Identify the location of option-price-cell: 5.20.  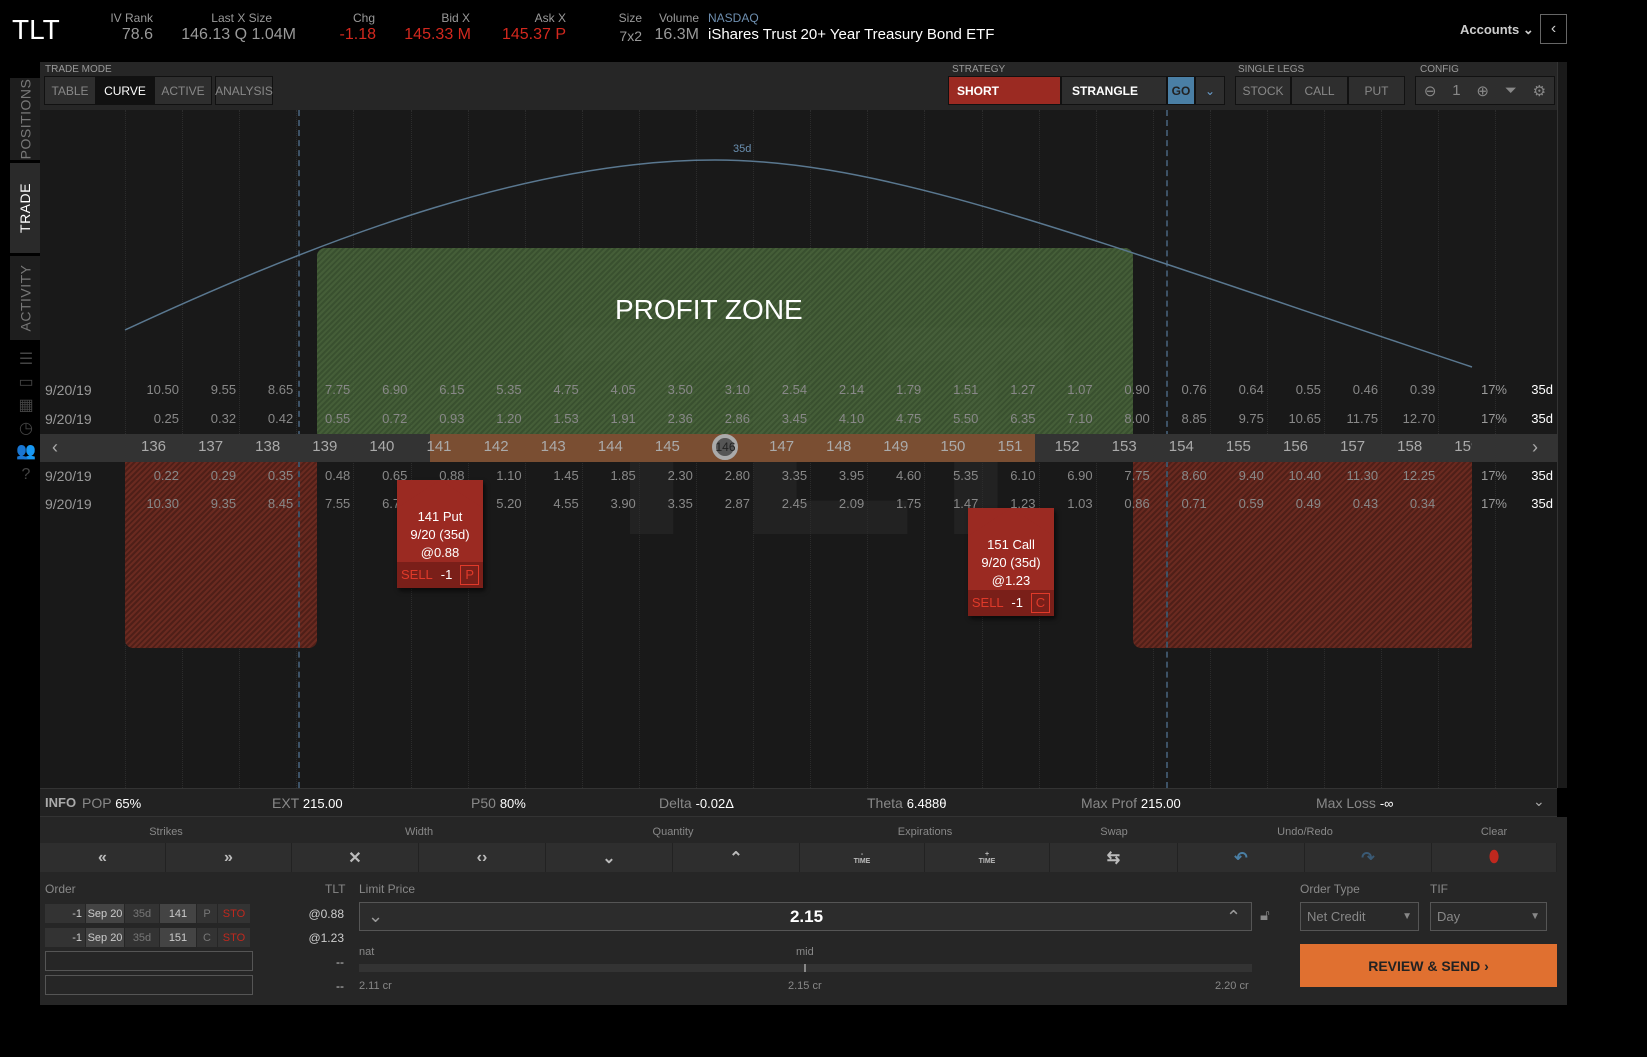
(509, 503).